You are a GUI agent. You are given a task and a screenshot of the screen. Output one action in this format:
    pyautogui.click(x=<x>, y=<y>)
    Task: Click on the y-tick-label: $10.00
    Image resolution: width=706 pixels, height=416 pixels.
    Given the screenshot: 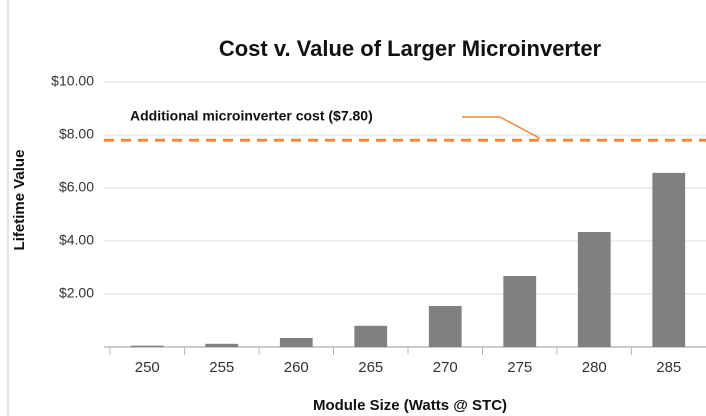 What is the action you would take?
    pyautogui.click(x=72, y=81)
    